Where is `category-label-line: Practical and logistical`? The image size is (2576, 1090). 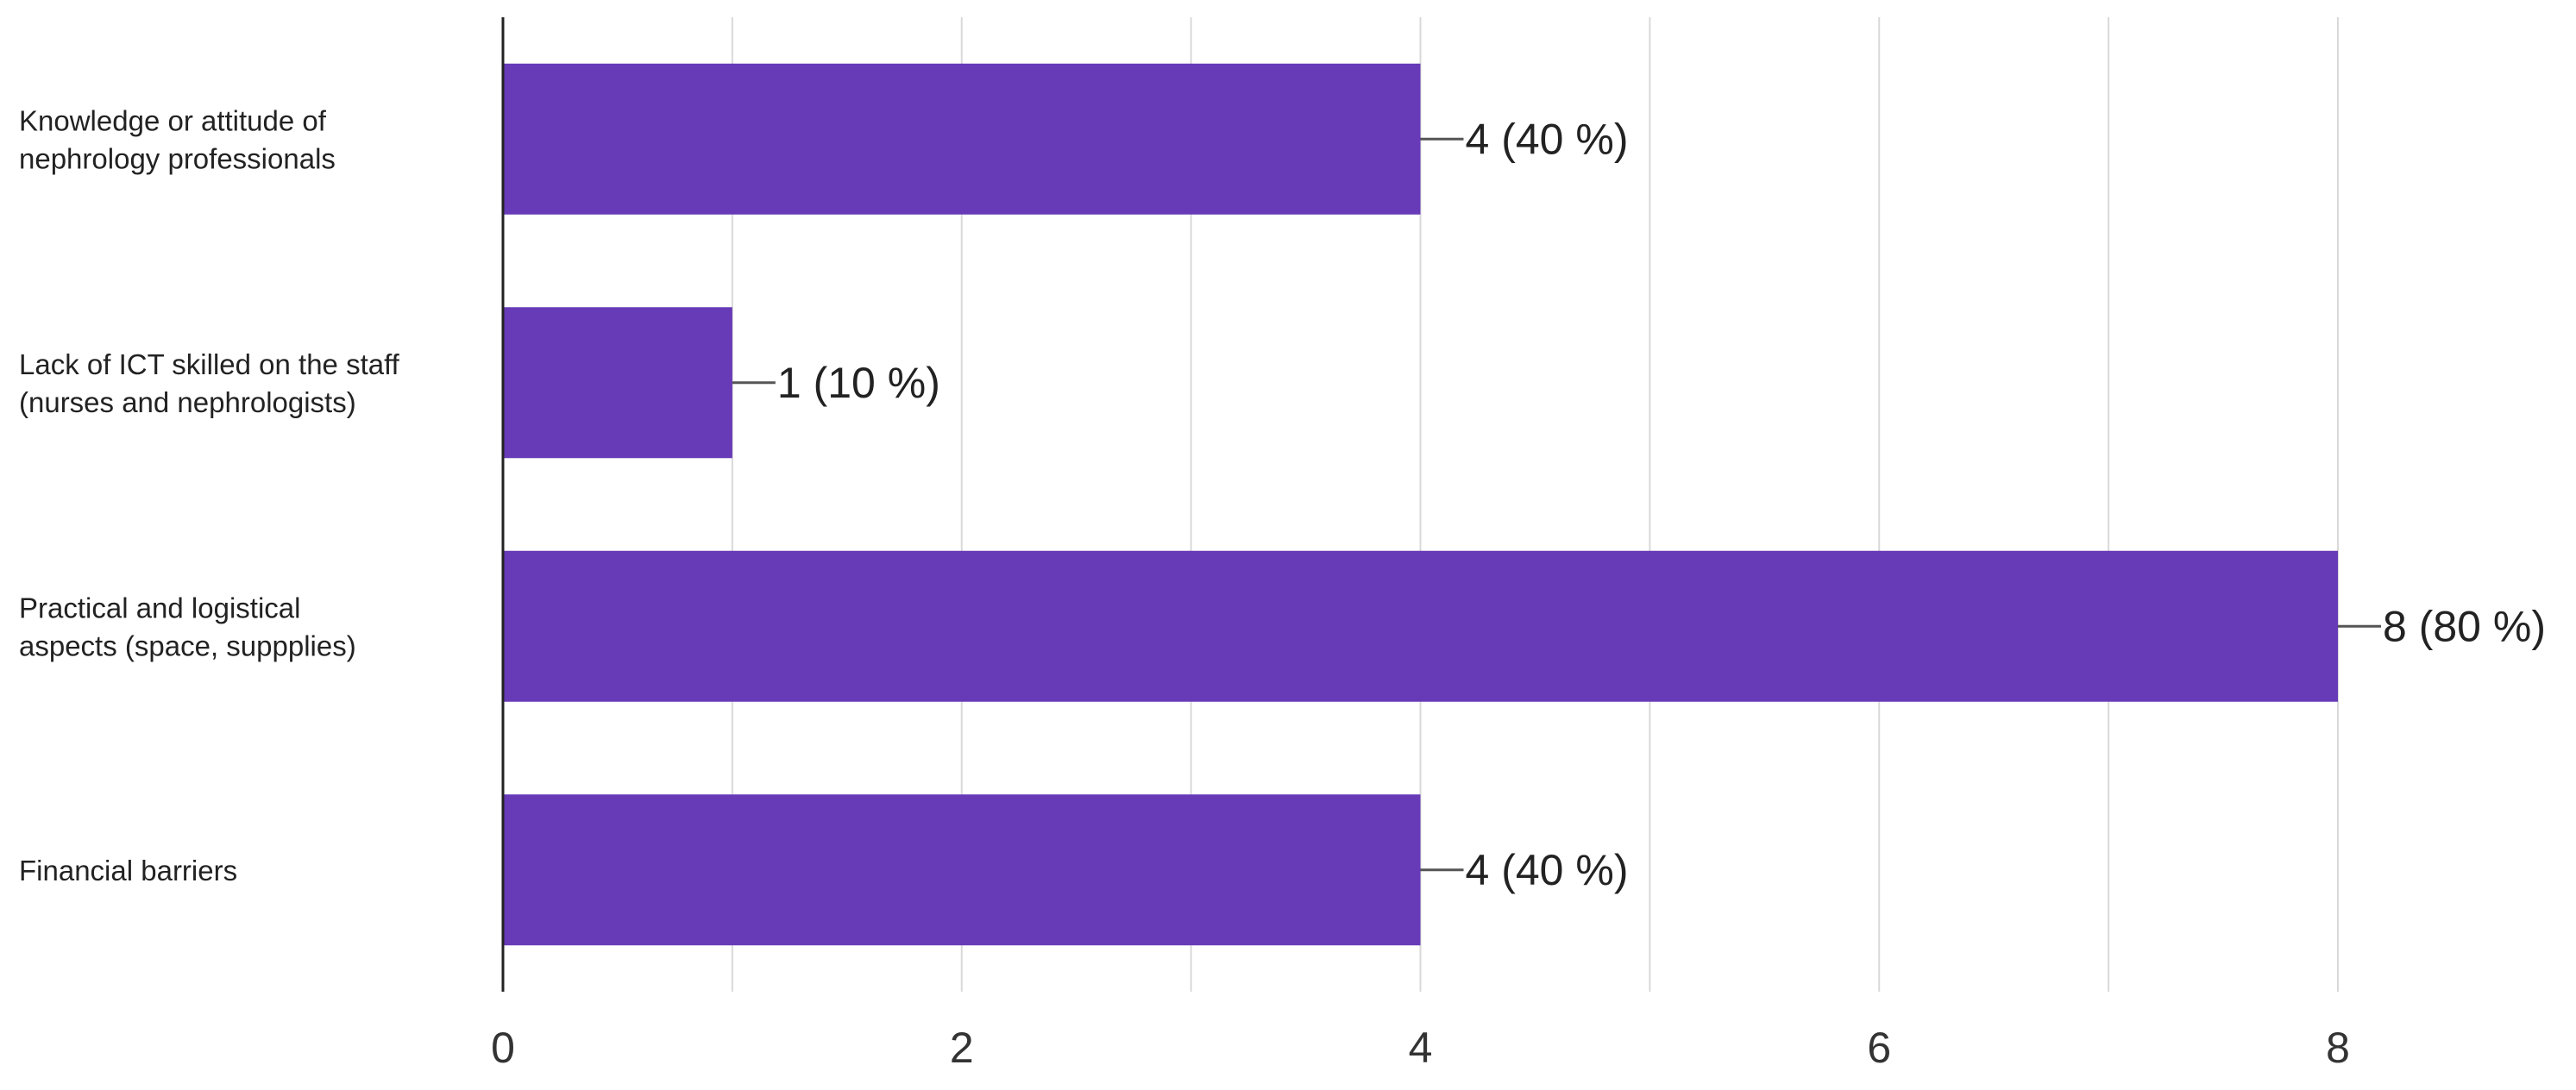 category-label-line: Practical and logistical is located at coordinates (160, 607).